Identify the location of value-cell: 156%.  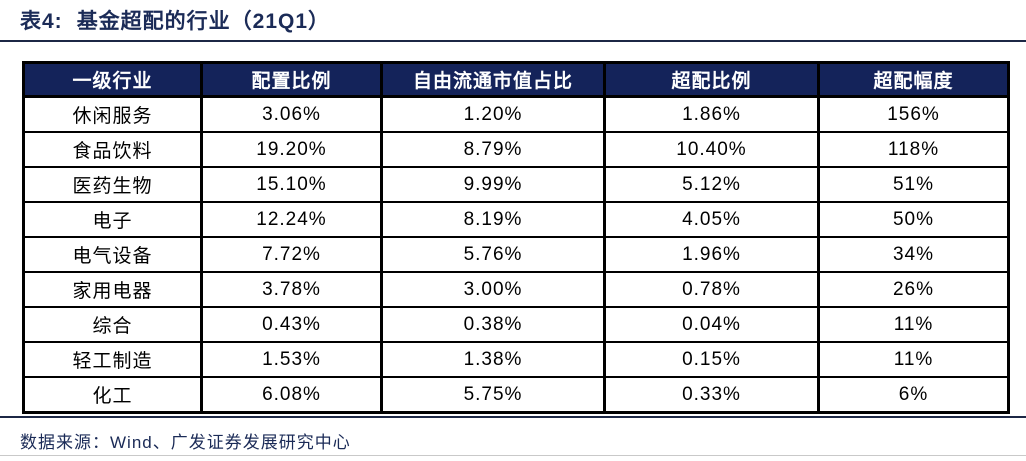
(913, 114).